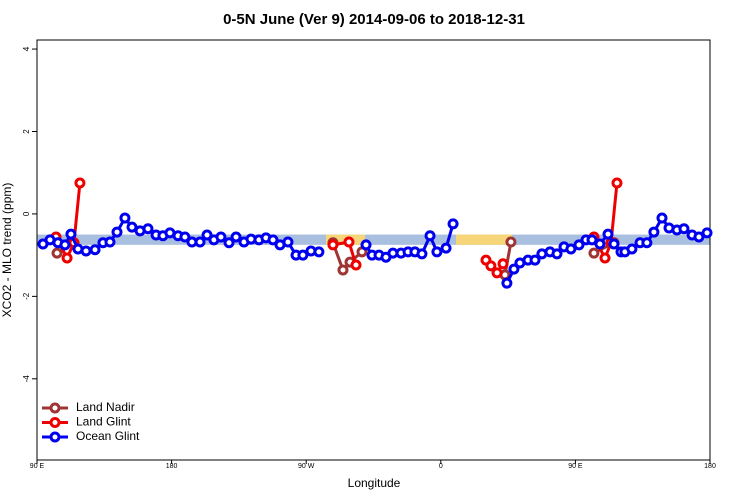 Image resolution: width=750 pixels, height=500 pixels. Describe the element at coordinates (26, 379) in the screenshot. I see `y-tick-label: -4` at that location.